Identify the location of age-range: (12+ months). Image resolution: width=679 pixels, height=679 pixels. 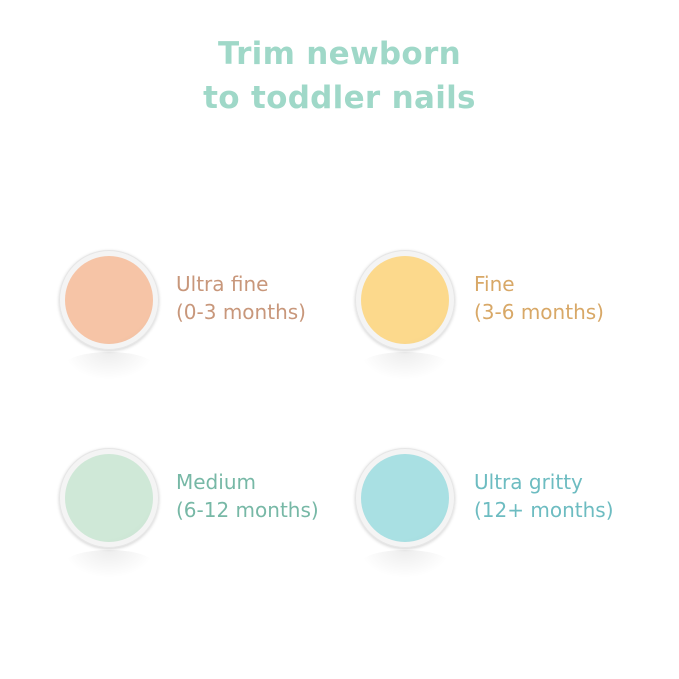
(544, 510).